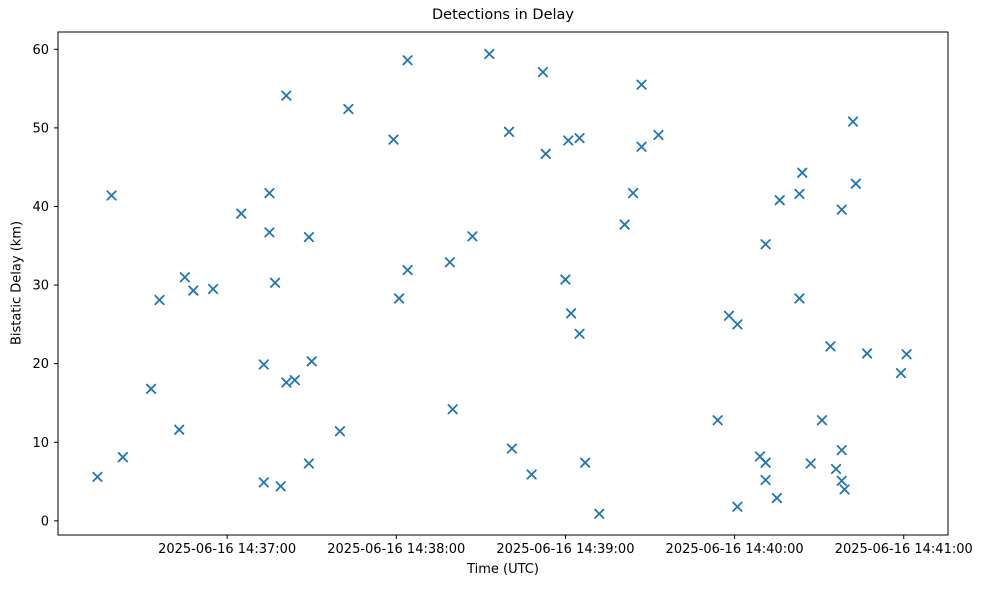  Describe the element at coordinates (40, 286) in the screenshot. I see `y-tick-label: 30` at that location.